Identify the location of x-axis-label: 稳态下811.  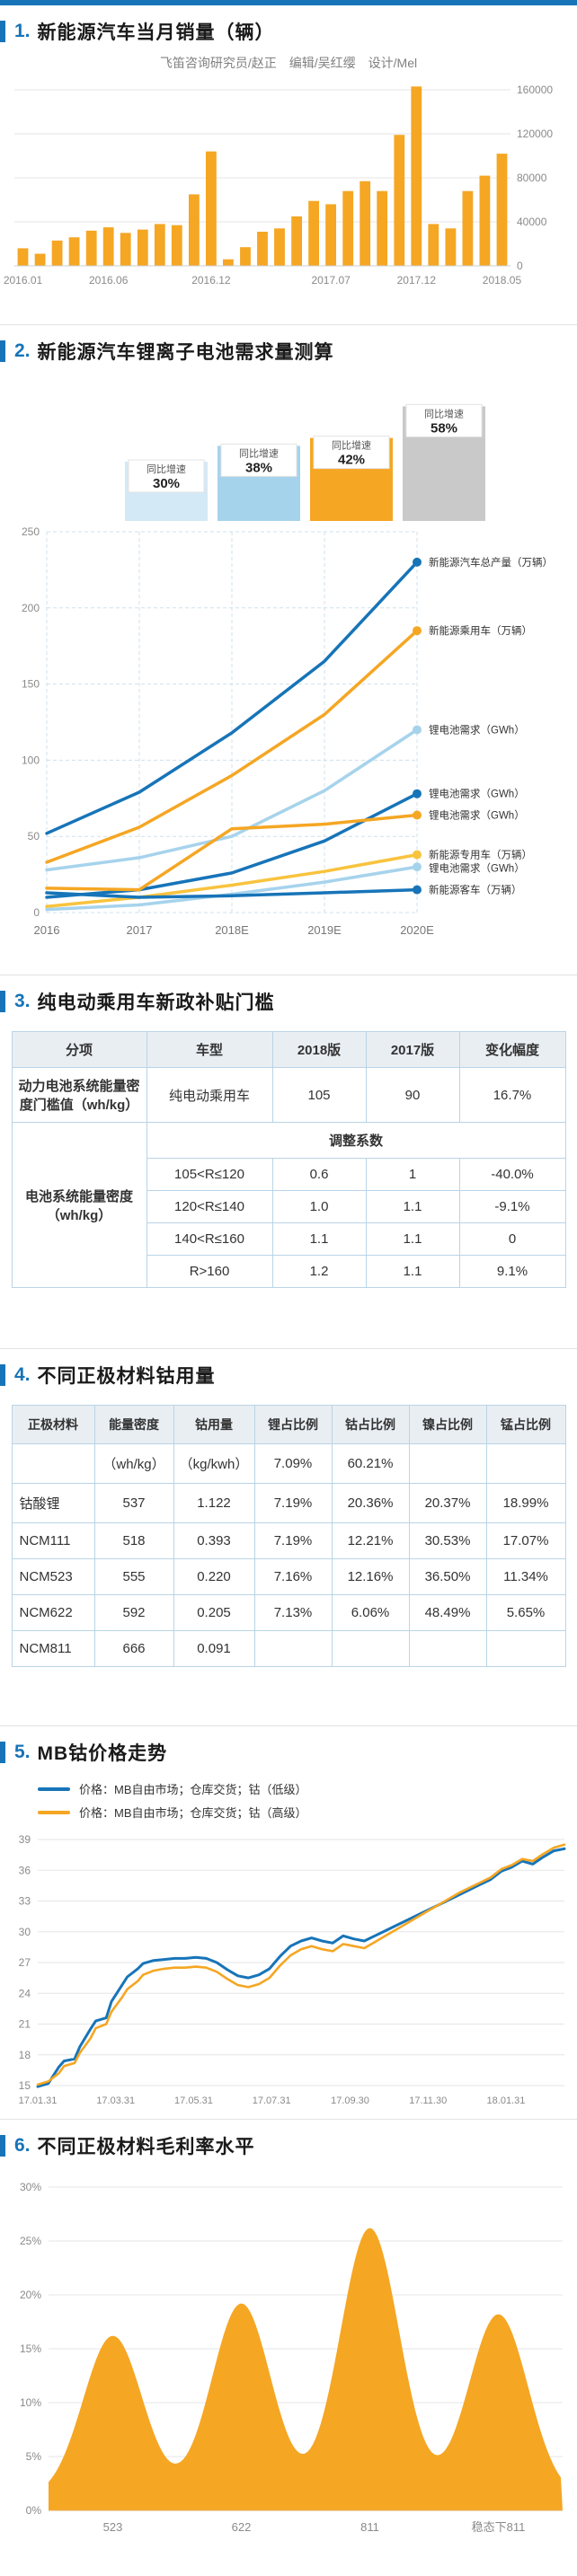
(499, 2527).